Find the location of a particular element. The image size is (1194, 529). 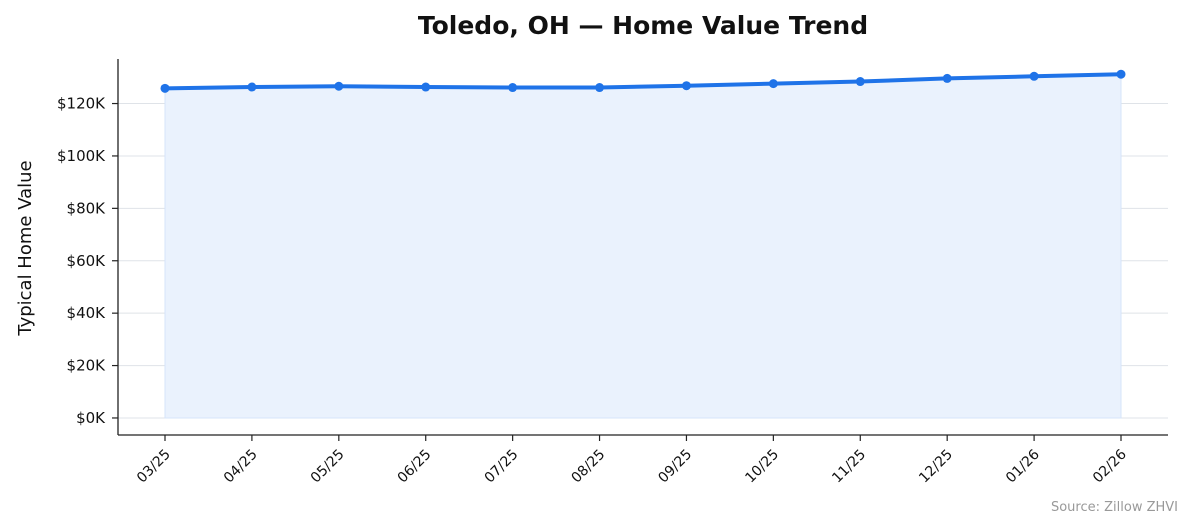

x-tick-label: 10/25 is located at coordinates (762, 467).